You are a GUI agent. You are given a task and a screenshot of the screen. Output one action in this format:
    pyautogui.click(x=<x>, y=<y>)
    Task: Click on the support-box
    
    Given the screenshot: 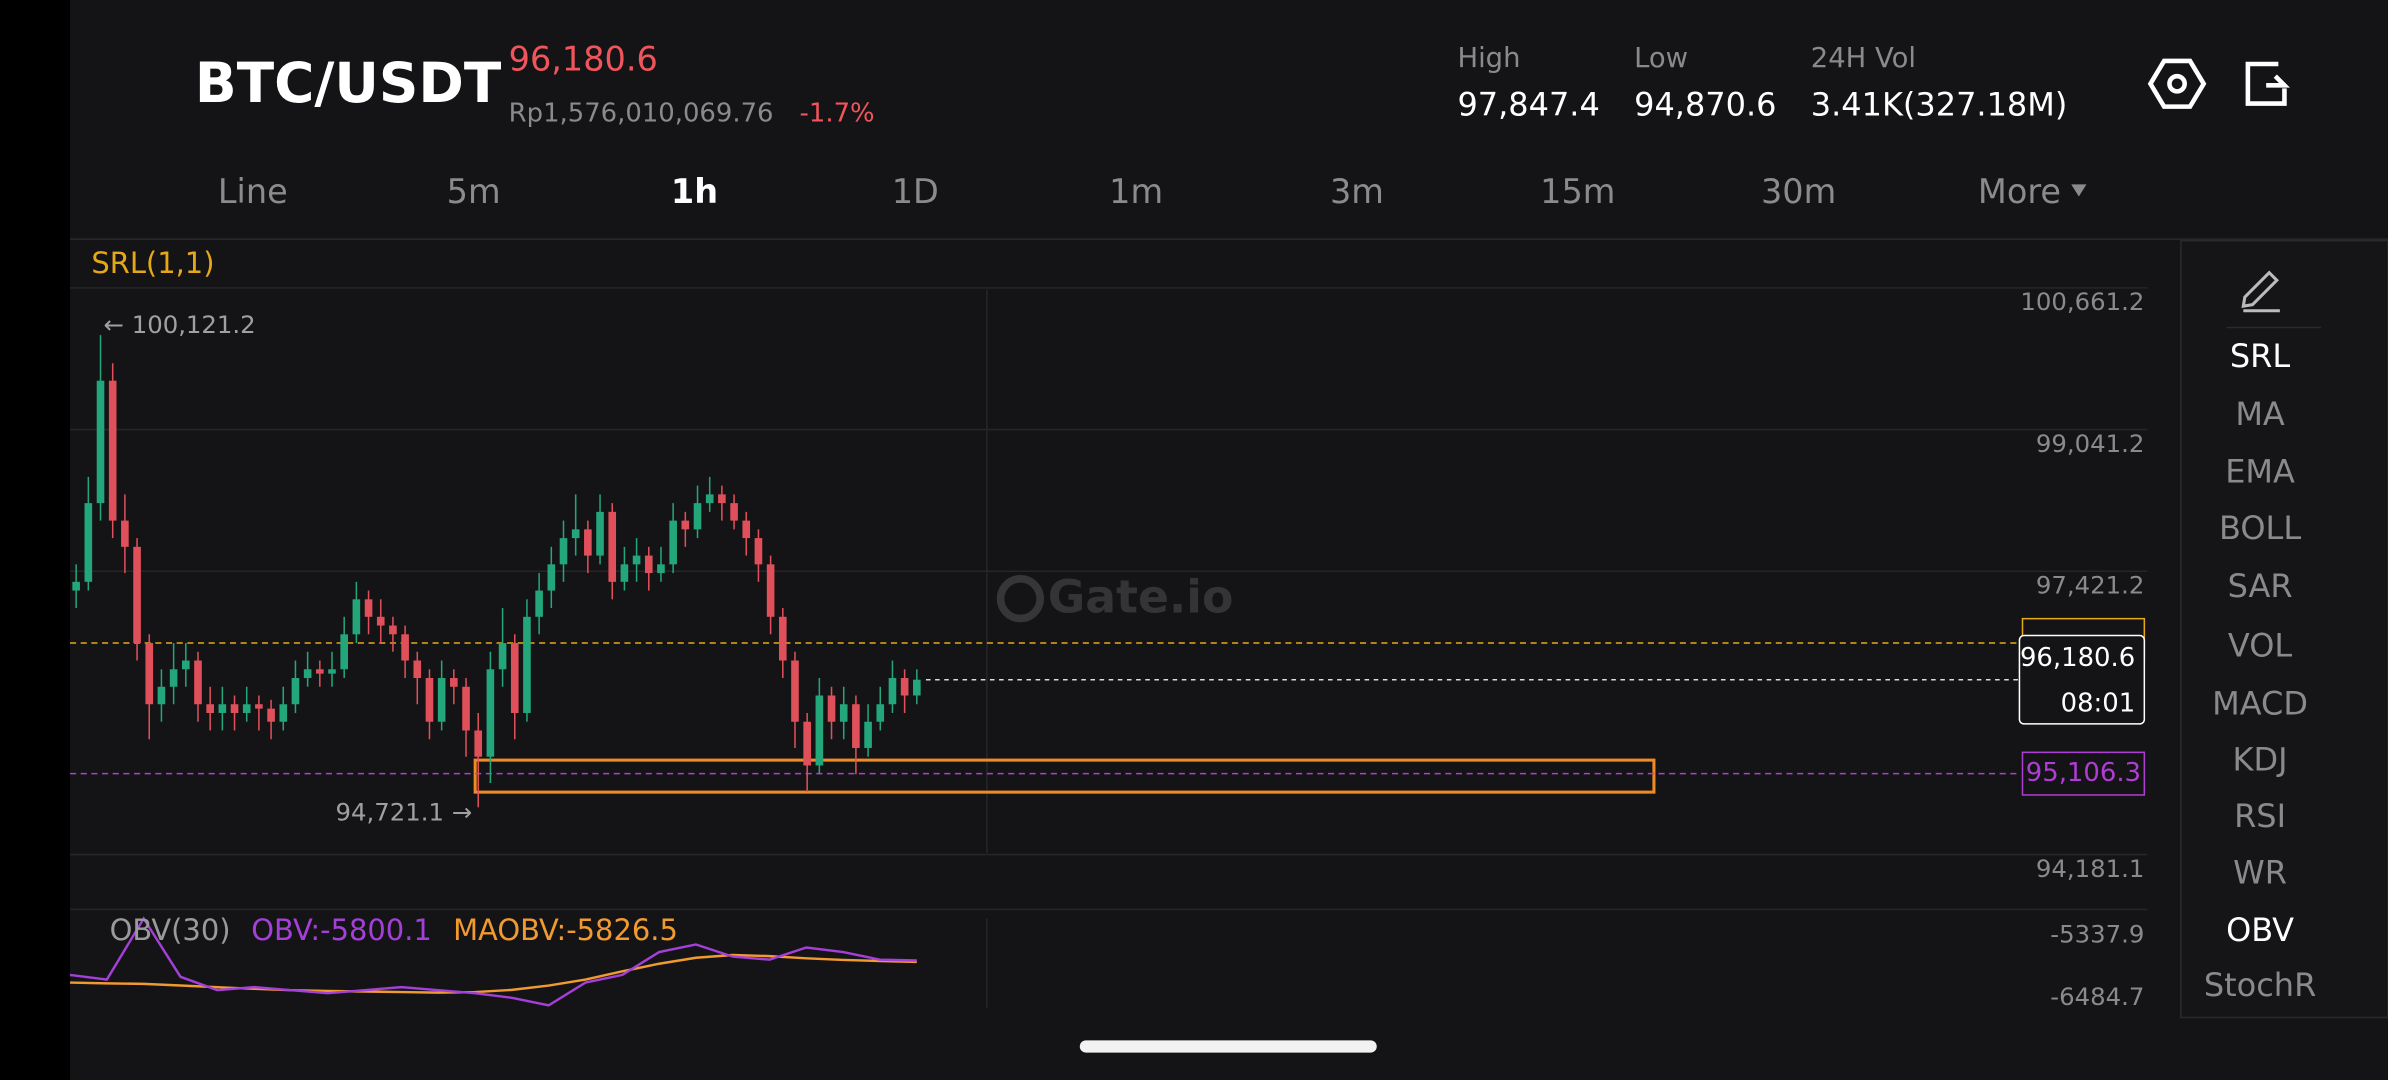 What is the action you would take?
    pyautogui.click(x=2083, y=773)
    